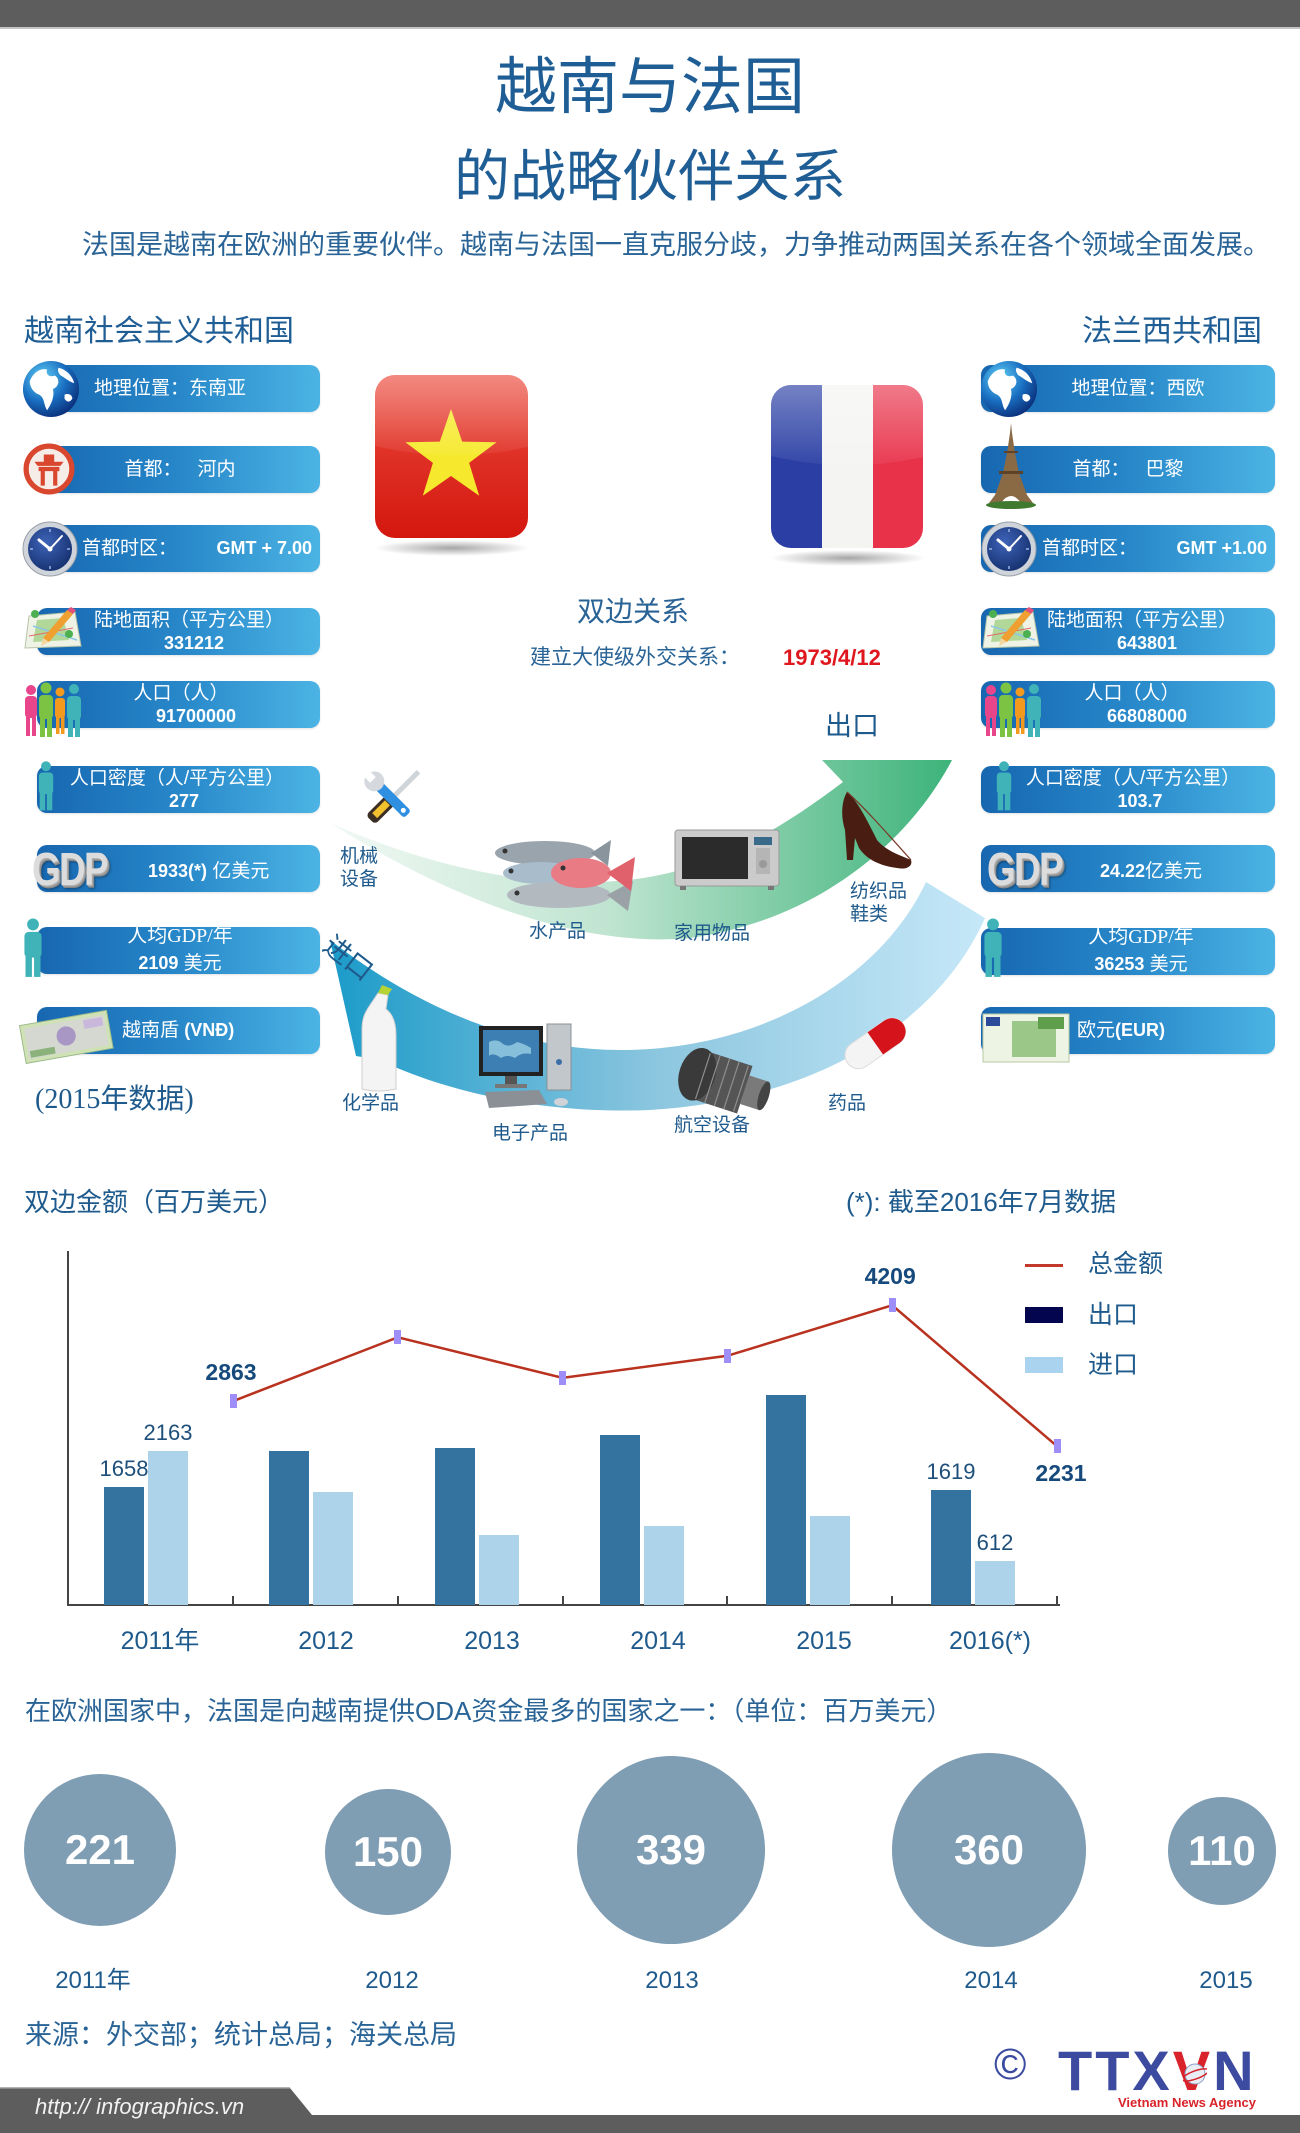 This screenshot has width=1300, height=2133. What do you see at coordinates (1172, 331) in the screenshot?
I see `france-heading: 法兰西共和国` at bounding box center [1172, 331].